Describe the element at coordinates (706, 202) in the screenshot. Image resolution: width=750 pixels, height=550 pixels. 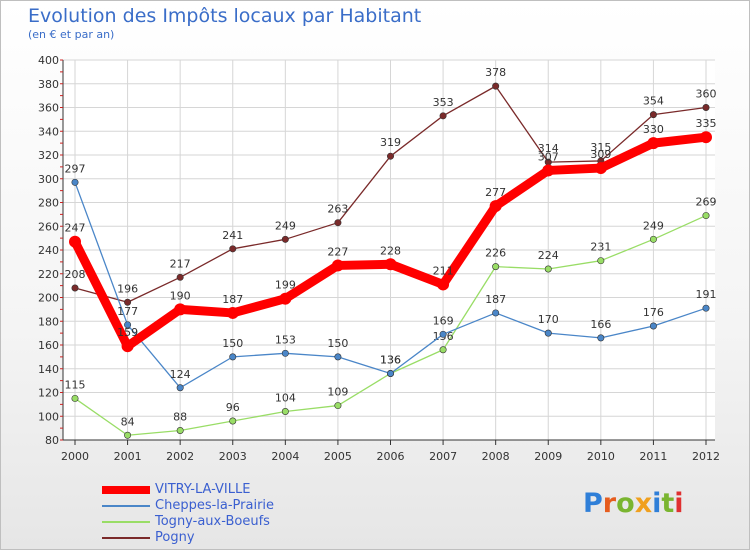
I see `data-label: 269` at that location.